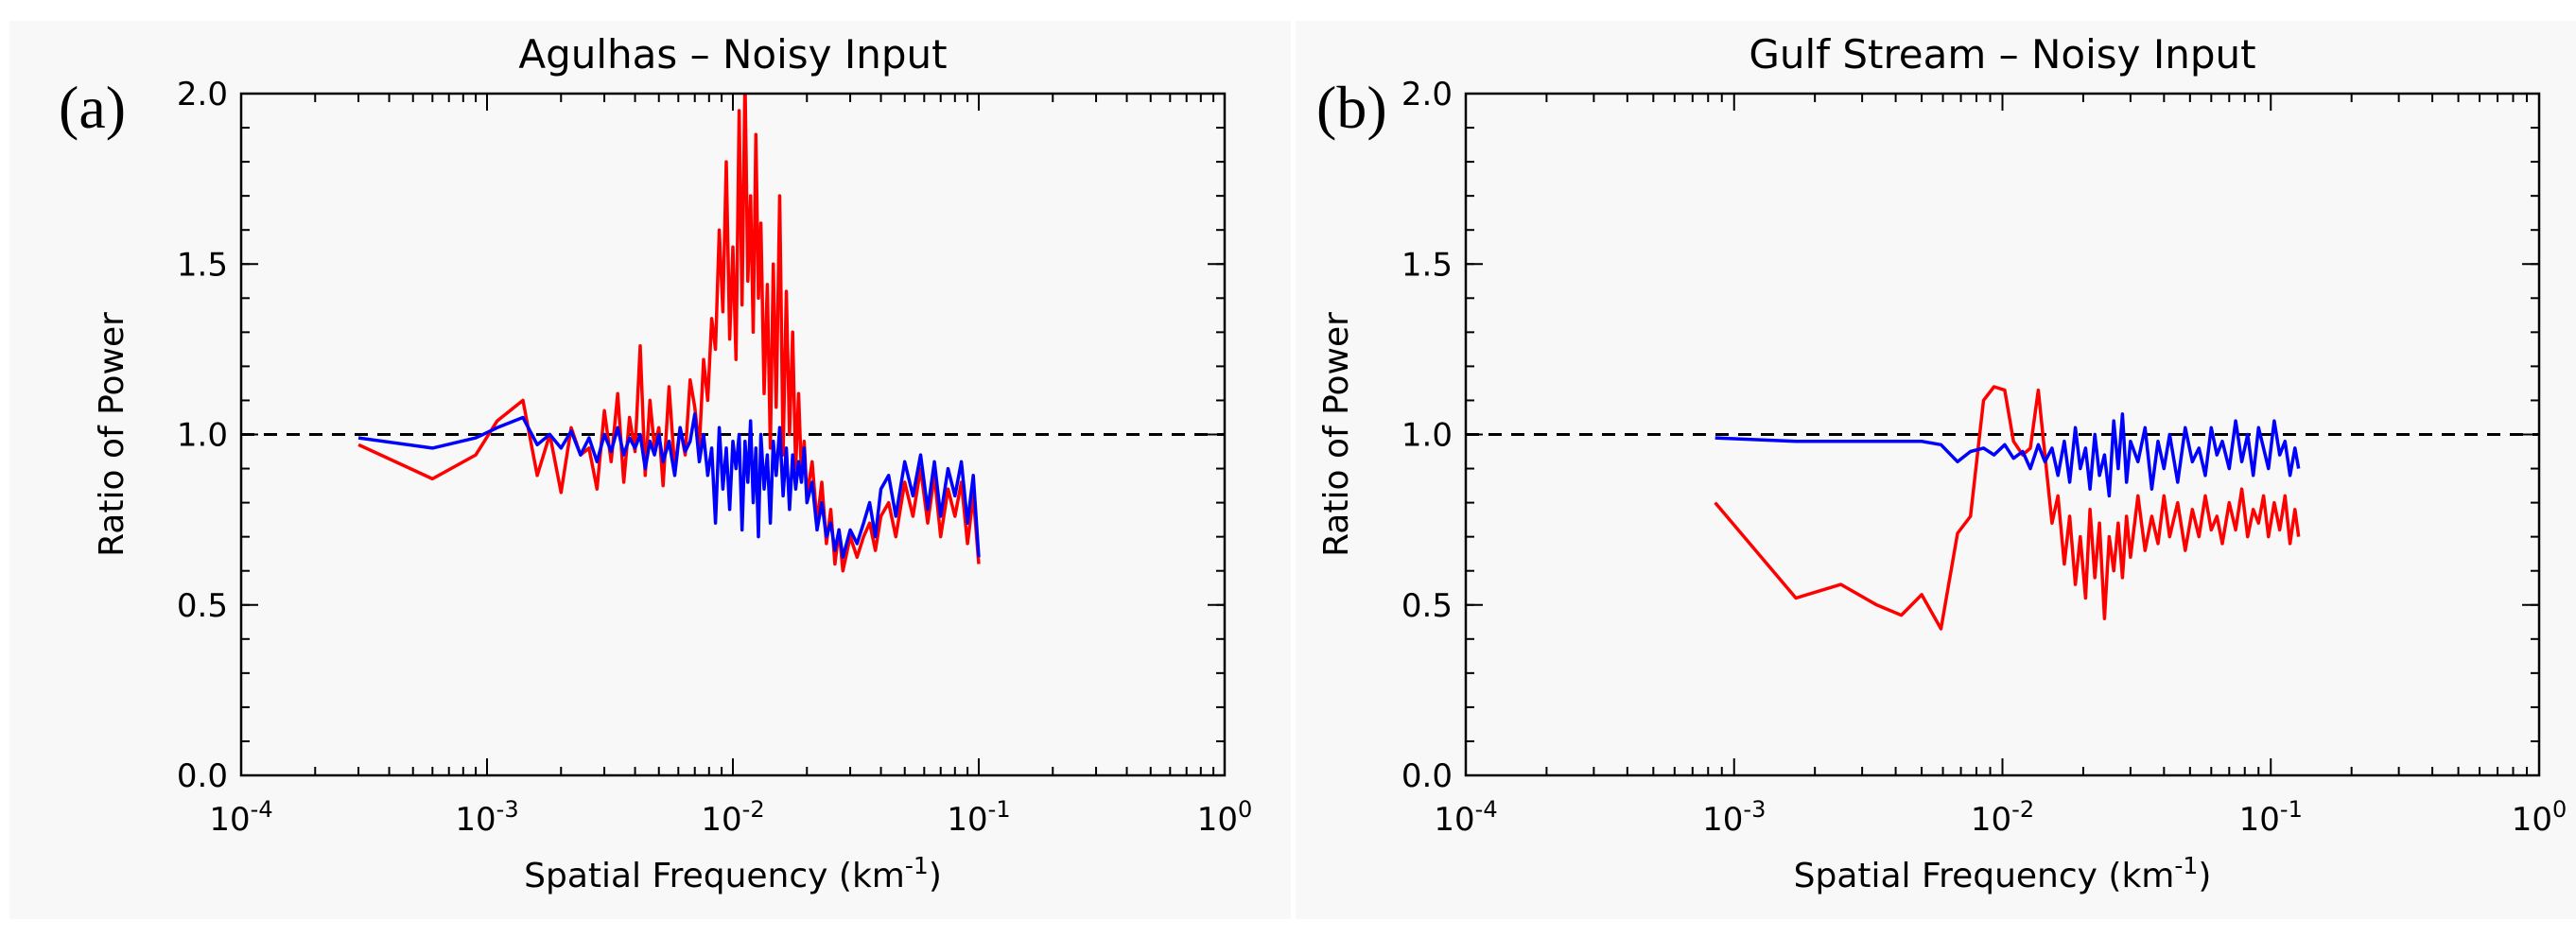 Image resolution: width=2576 pixels, height=938 pixels. What do you see at coordinates (2002, 54) in the screenshot?
I see `chart-title: Gulf Stream – Noisy Input` at bounding box center [2002, 54].